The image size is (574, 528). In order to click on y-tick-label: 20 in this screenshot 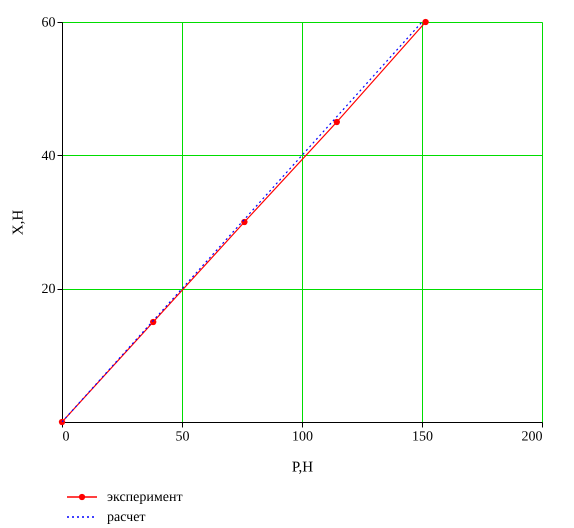, I will do `click(49, 290)`.